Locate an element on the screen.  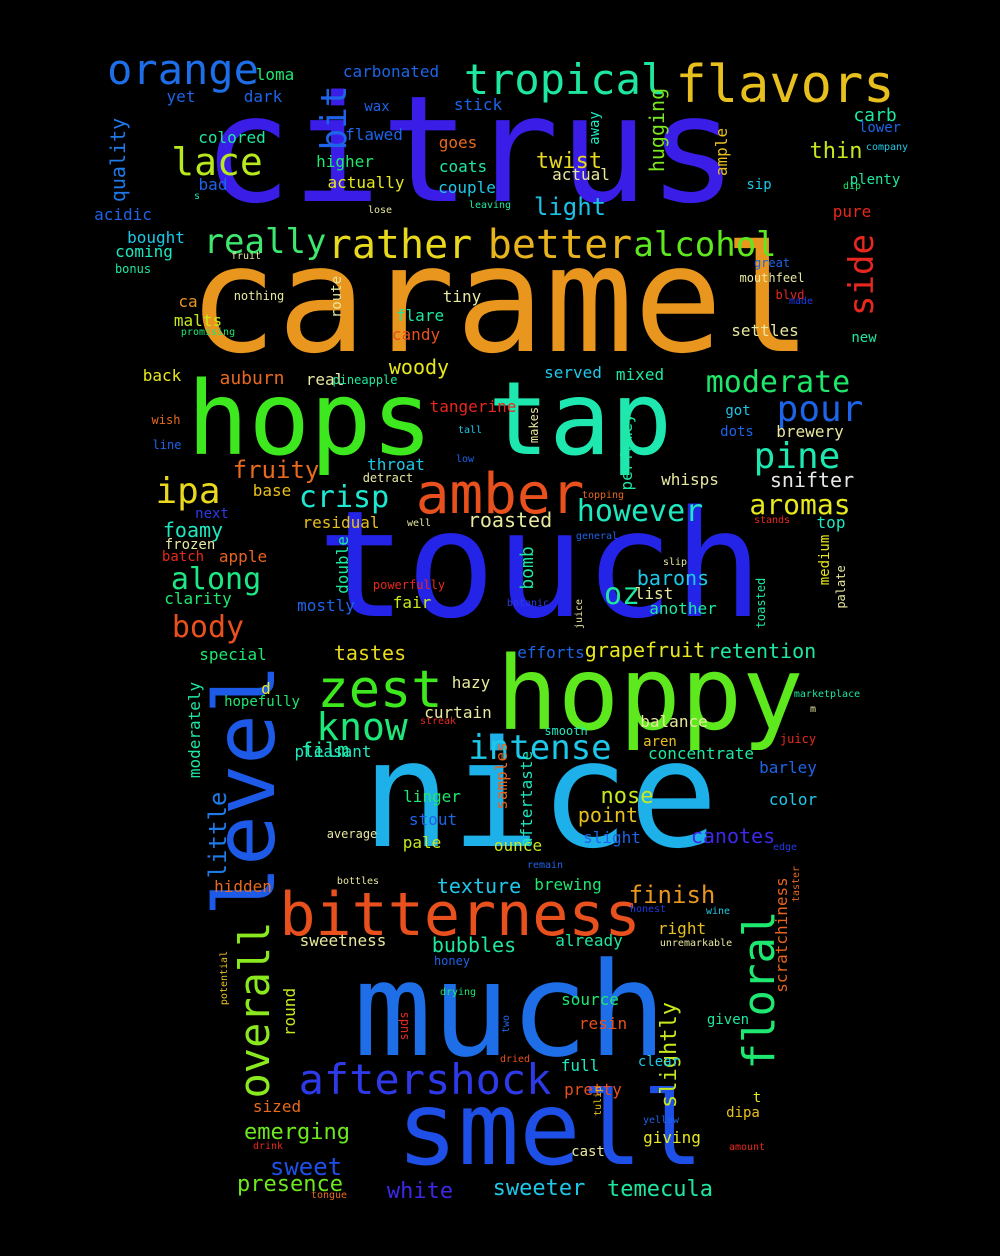
cloud-word: away is located at coordinates (595, 128).